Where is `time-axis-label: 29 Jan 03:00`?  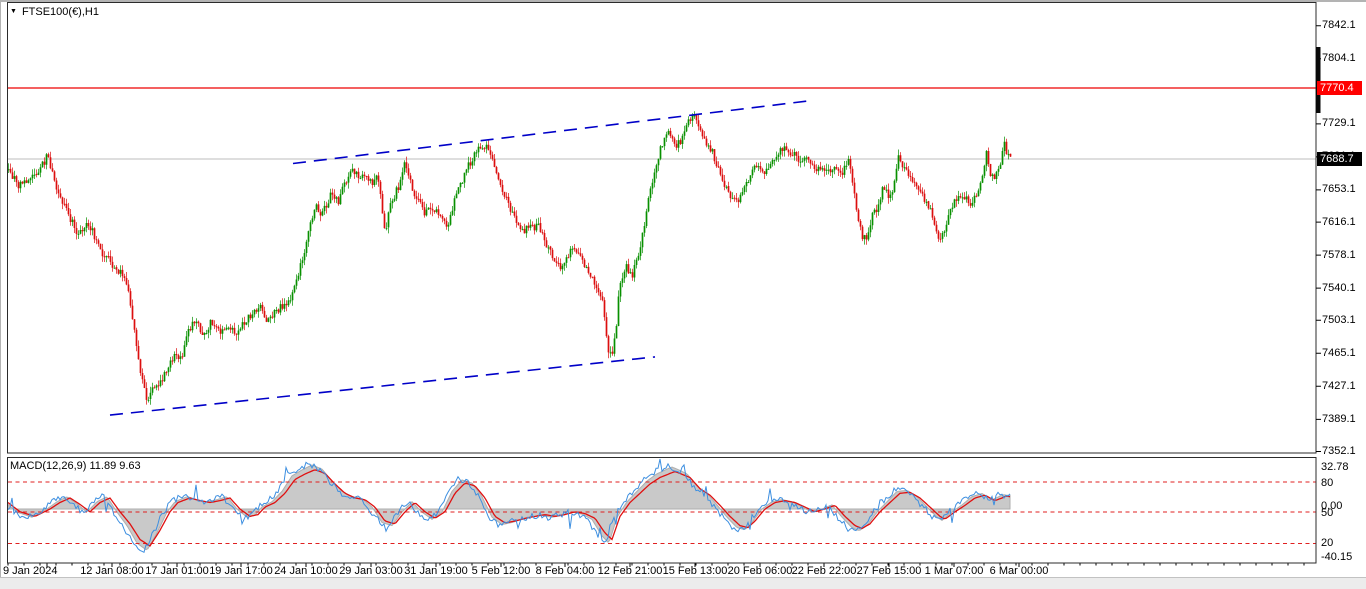 time-axis-label: 29 Jan 03:00 is located at coordinates (371, 571).